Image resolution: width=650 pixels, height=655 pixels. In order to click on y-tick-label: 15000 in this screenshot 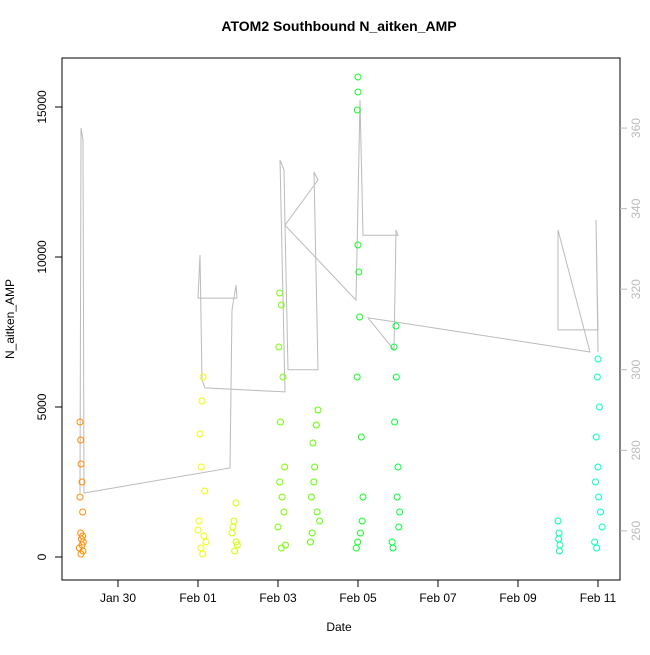, I will do `click(42, 107)`.